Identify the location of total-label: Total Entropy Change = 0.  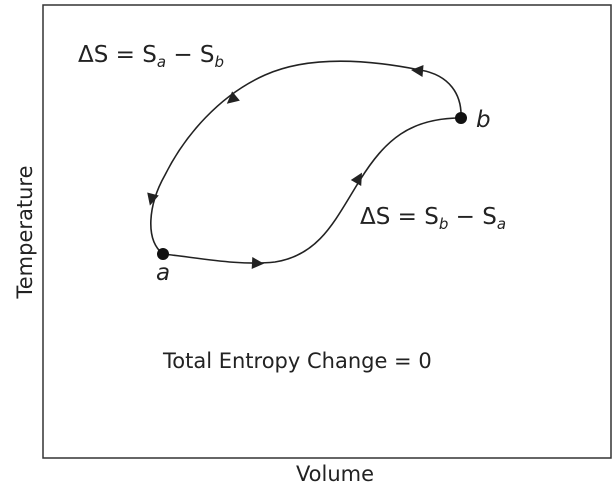
(297, 361).